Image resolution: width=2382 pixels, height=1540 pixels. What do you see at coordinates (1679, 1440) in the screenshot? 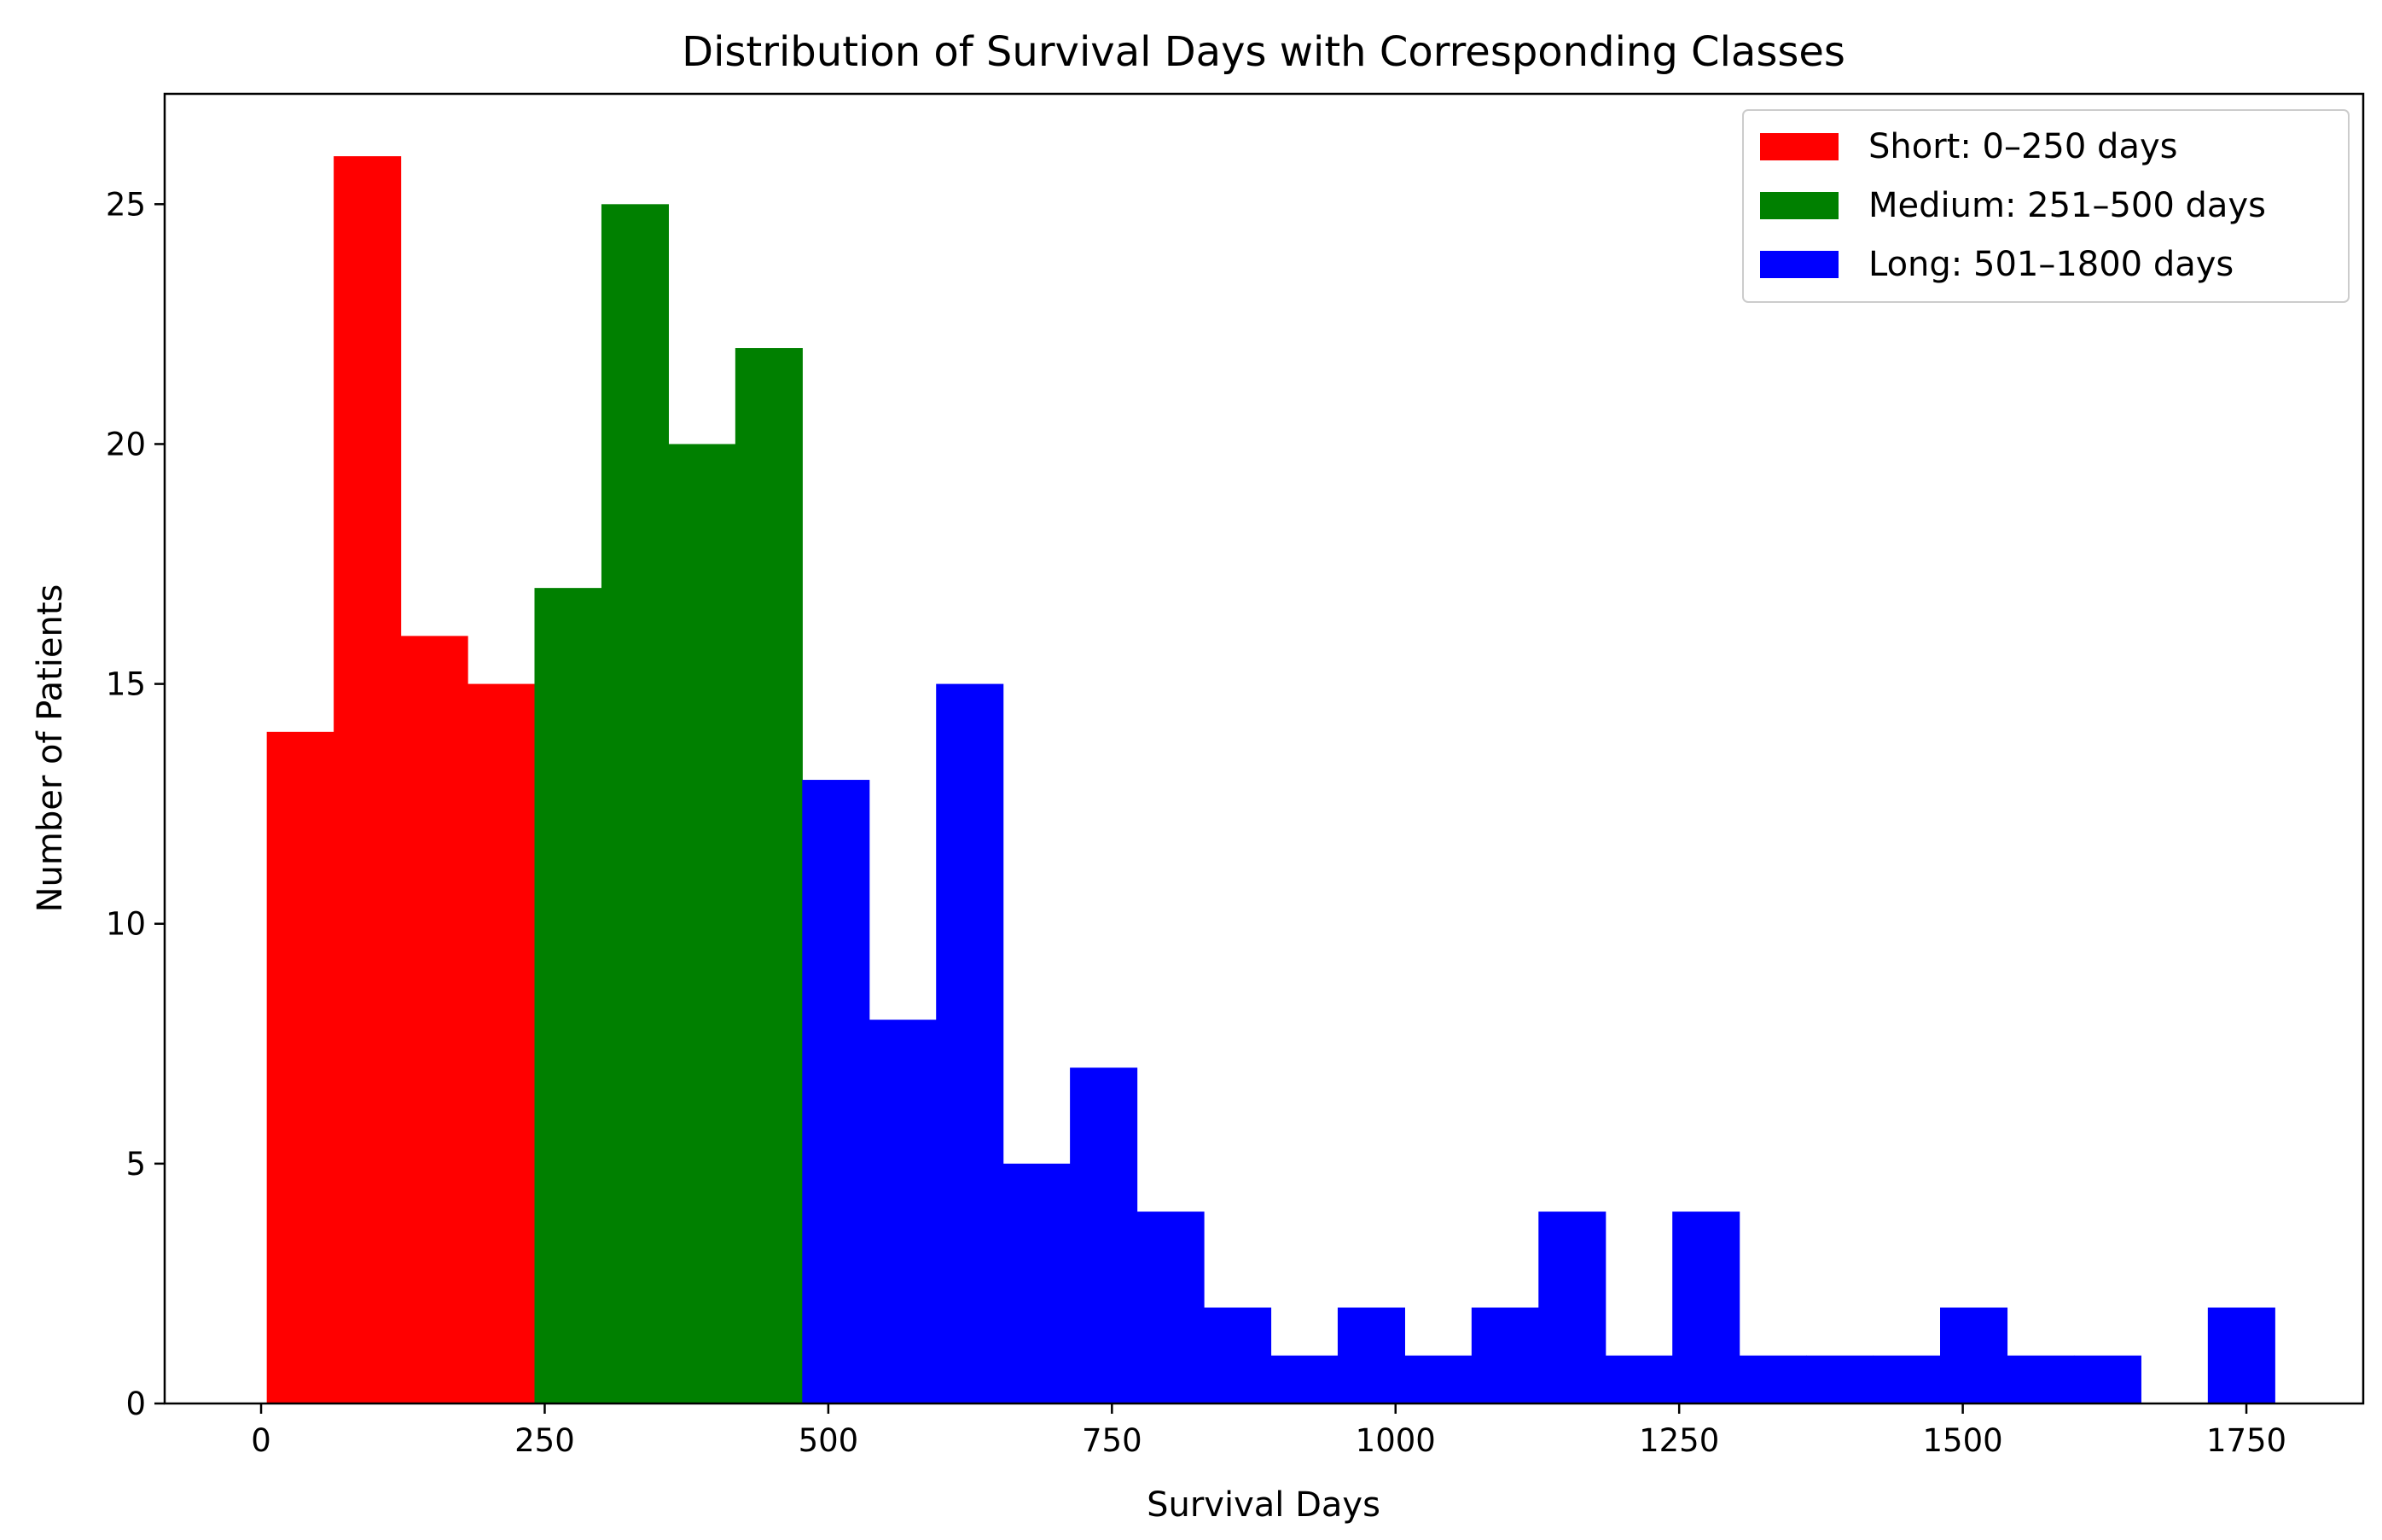
I see `x-tick-label-1250: 1250` at bounding box center [1679, 1440].